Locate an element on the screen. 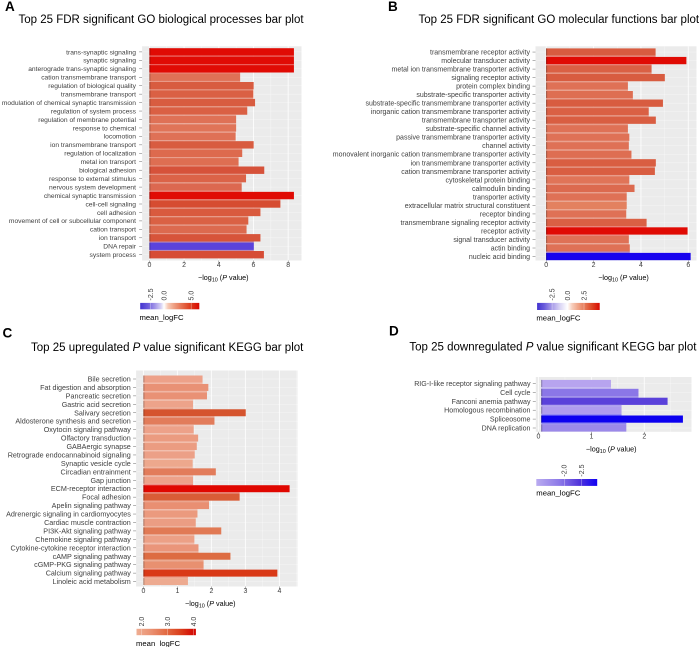  svg-text: synaptic signaling is located at coordinates (109, 61).